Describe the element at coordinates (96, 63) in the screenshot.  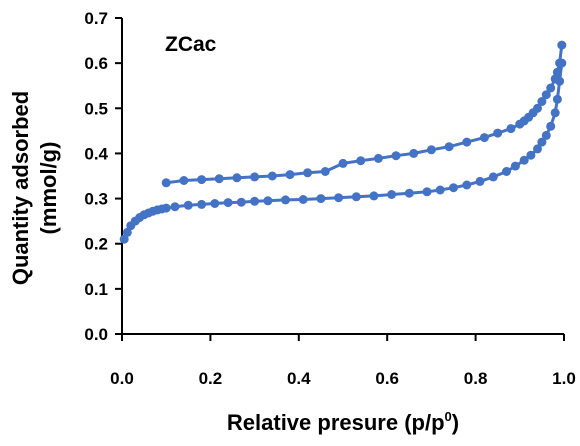
I see `y-tick-label: 0.6` at that location.